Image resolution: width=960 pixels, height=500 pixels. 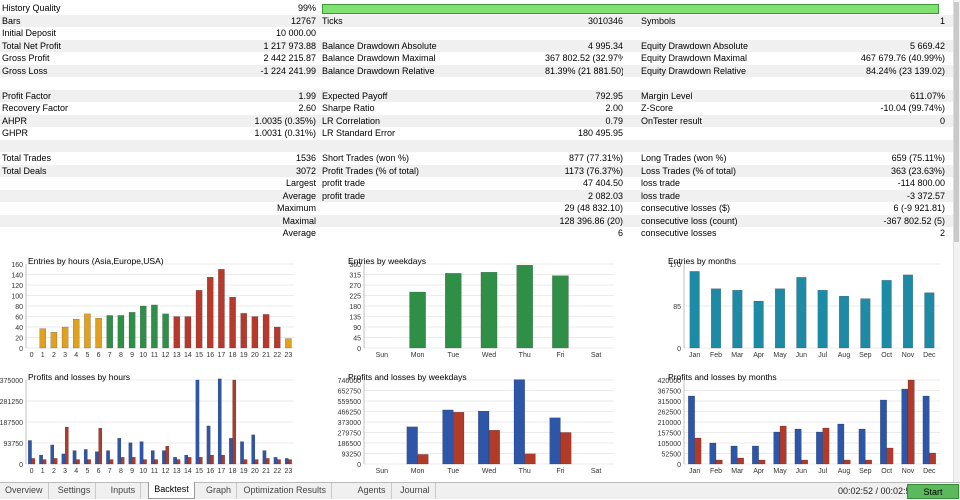 I want to click on metric-label: Sharpe Ratio, so click(x=348, y=108).